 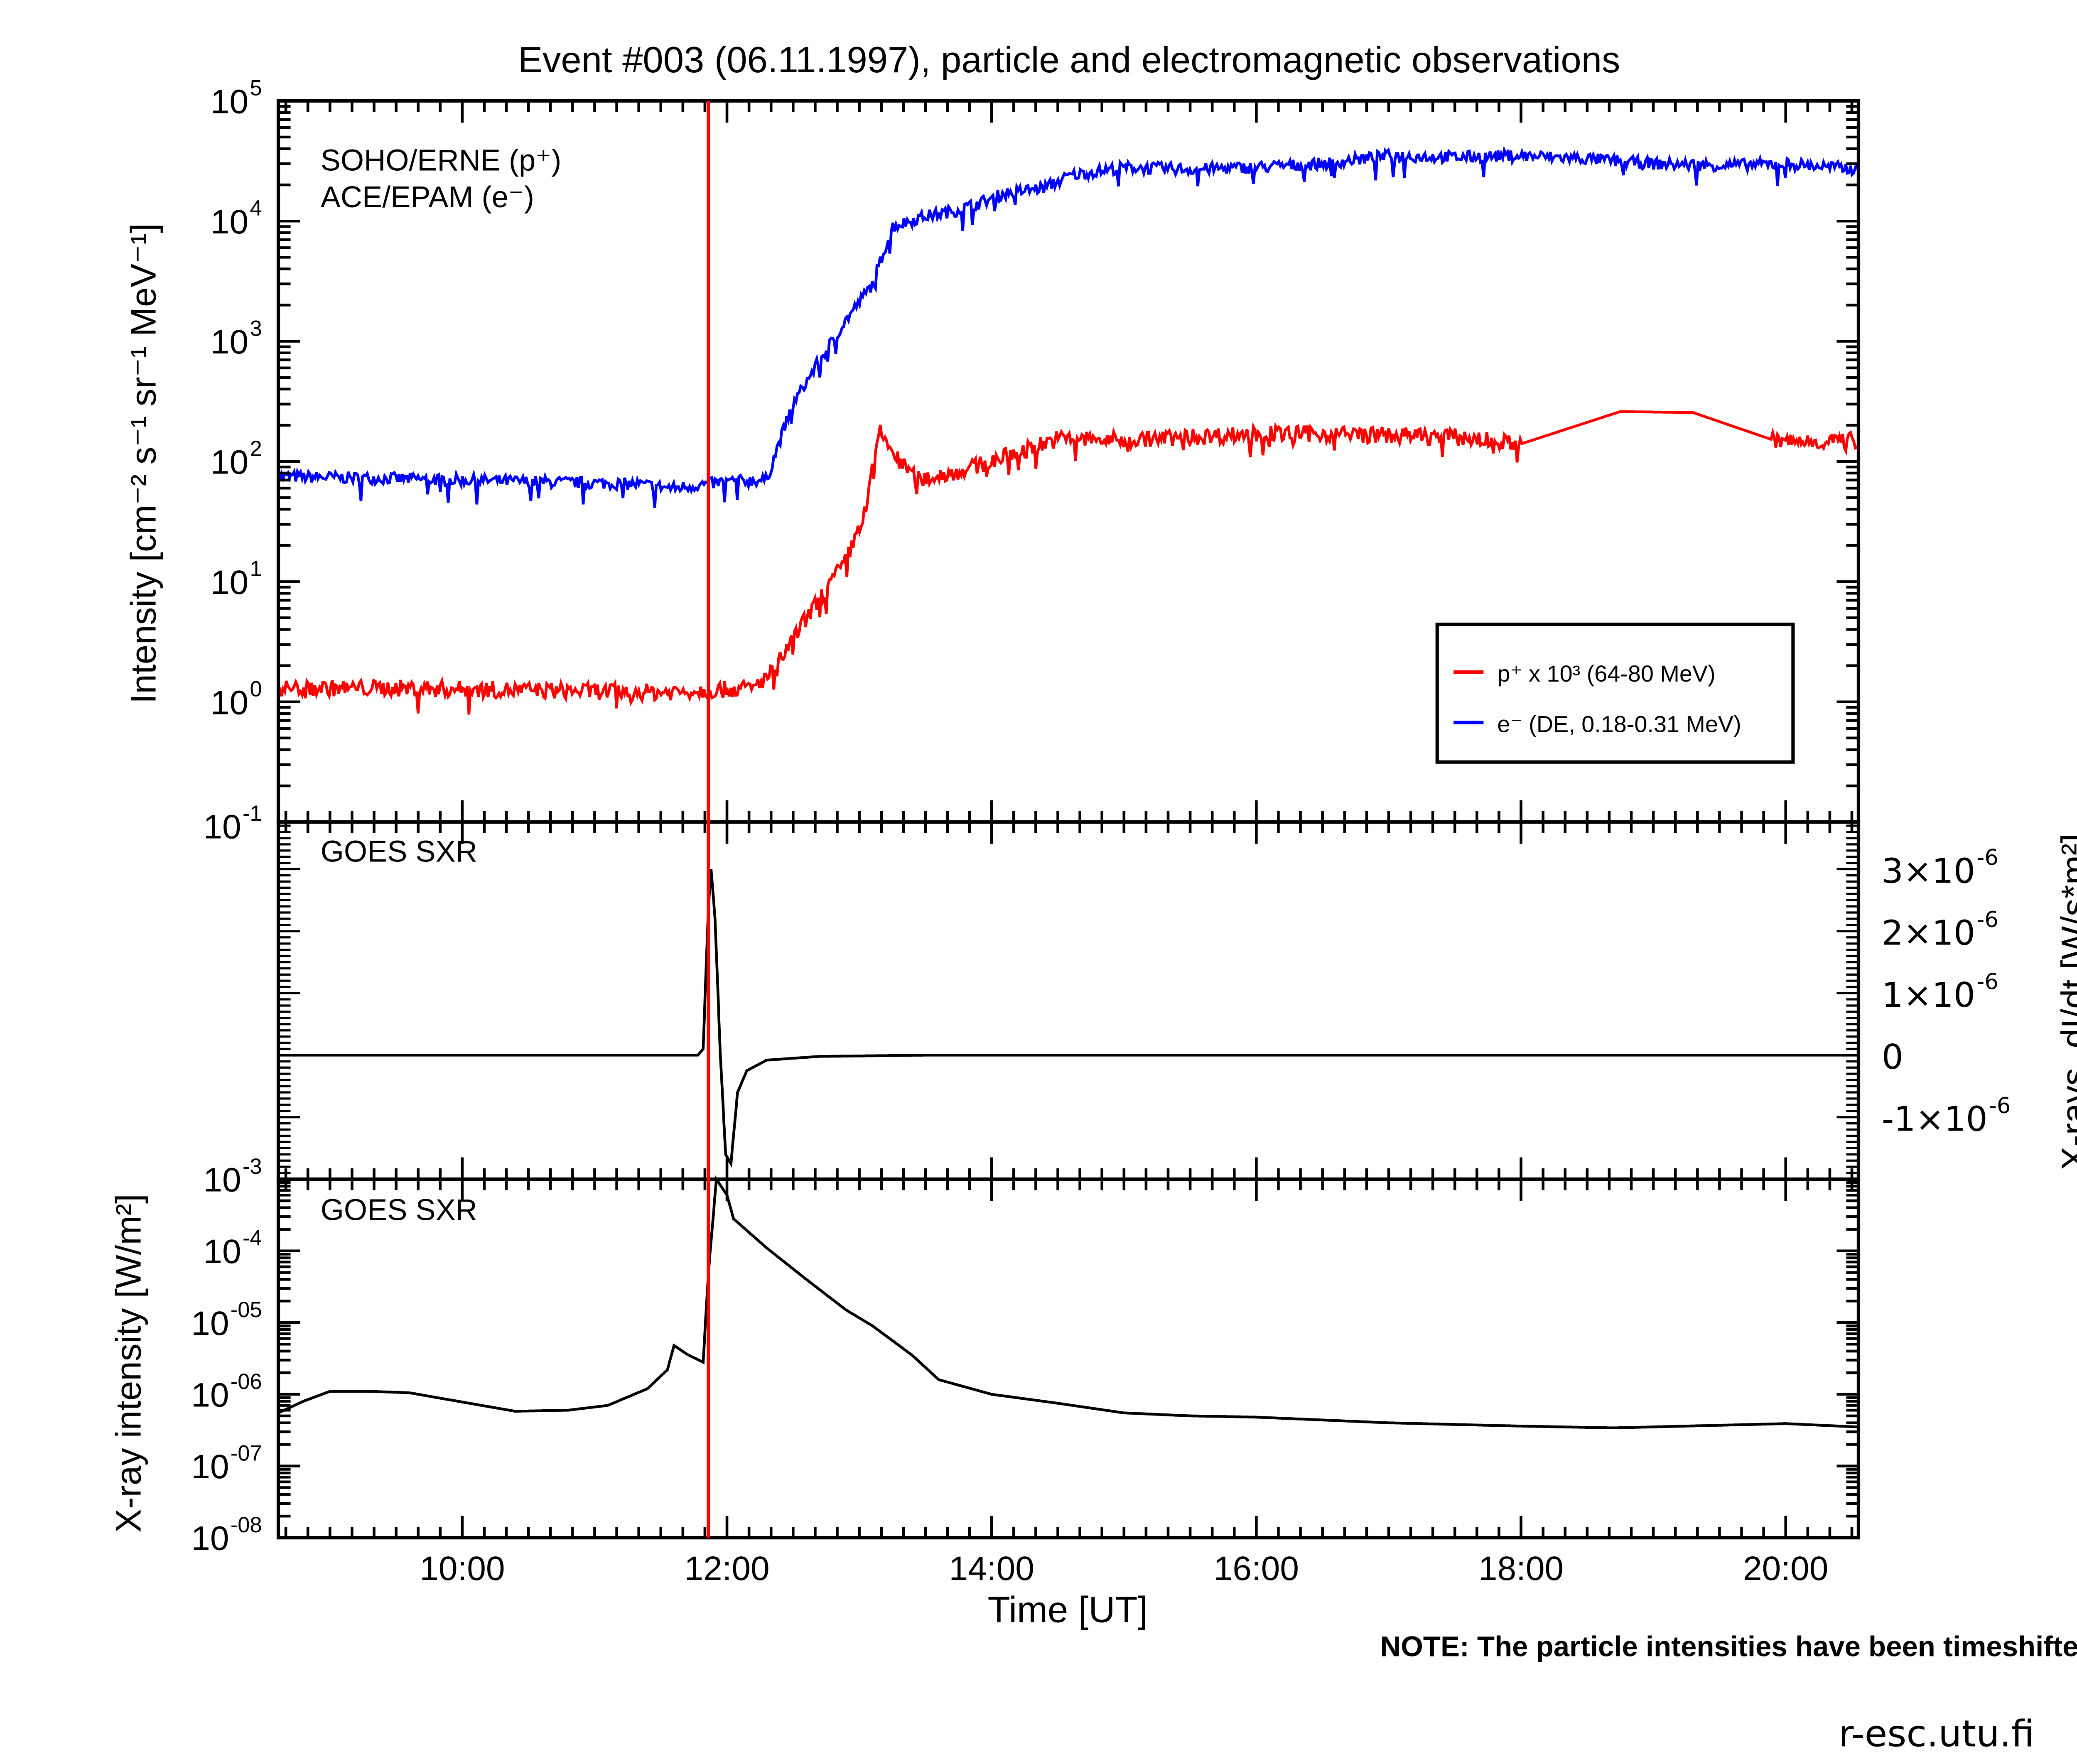 What do you see at coordinates (1619, 724) in the screenshot?
I see `legend-label-electrons: e⁻ (DE, 0.18-0.31 MeV)` at bounding box center [1619, 724].